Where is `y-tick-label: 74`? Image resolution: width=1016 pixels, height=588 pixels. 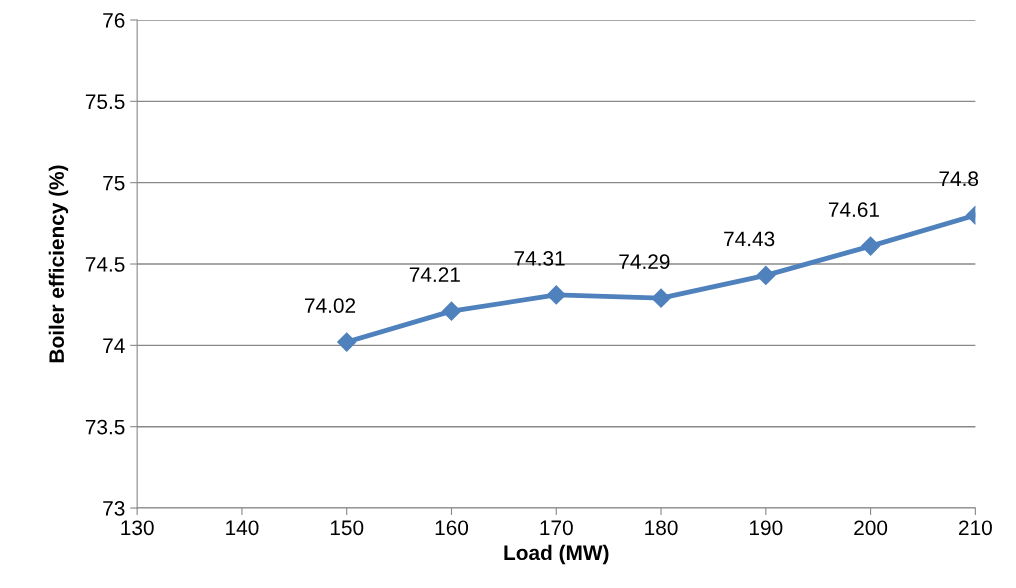 y-tick-label: 74 is located at coordinates (114, 345).